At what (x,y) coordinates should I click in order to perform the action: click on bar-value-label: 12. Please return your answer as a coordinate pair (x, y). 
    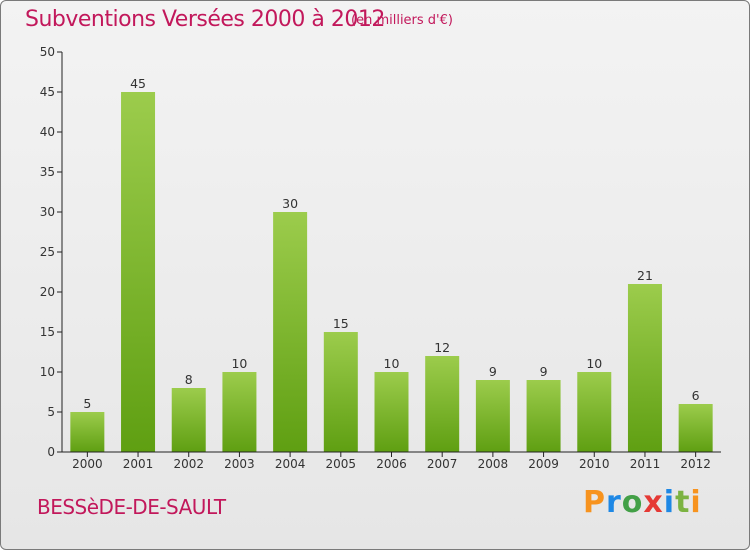
    Looking at the image, I should click on (442, 347).